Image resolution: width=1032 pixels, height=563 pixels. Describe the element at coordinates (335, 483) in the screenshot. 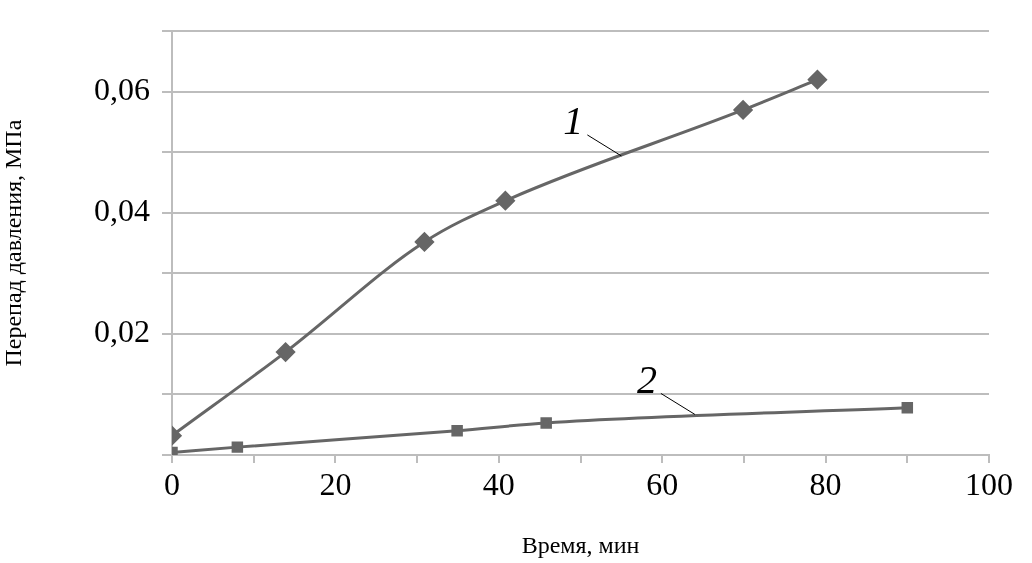

I see `x-tick-label: 20` at that location.